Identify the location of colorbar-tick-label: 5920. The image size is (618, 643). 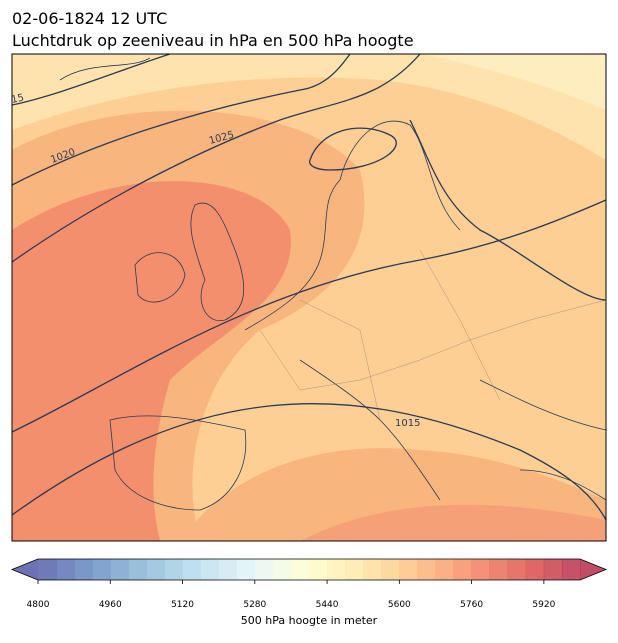
(543, 605).